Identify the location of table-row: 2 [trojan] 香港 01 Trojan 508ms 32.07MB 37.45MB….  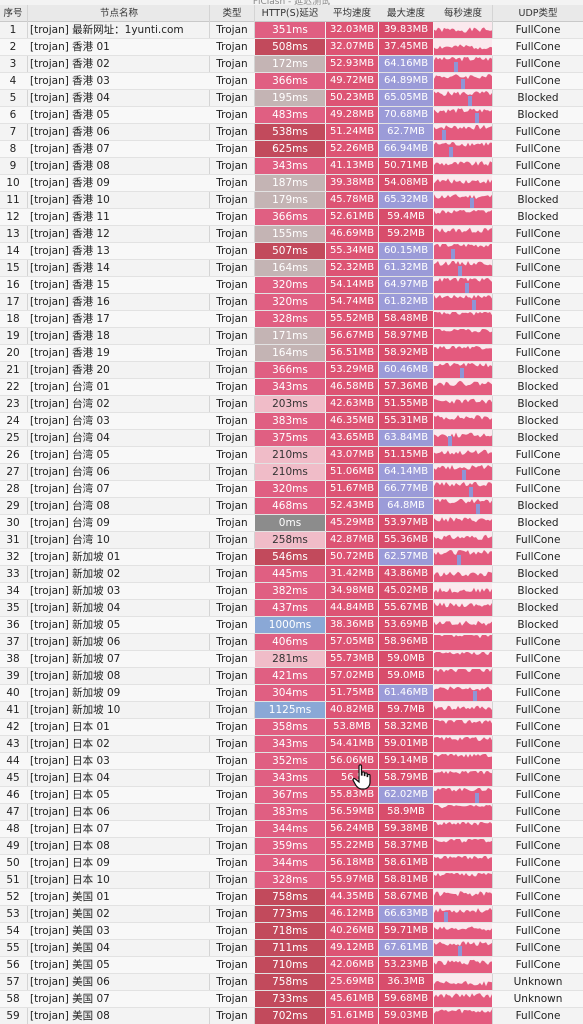
(291, 47).